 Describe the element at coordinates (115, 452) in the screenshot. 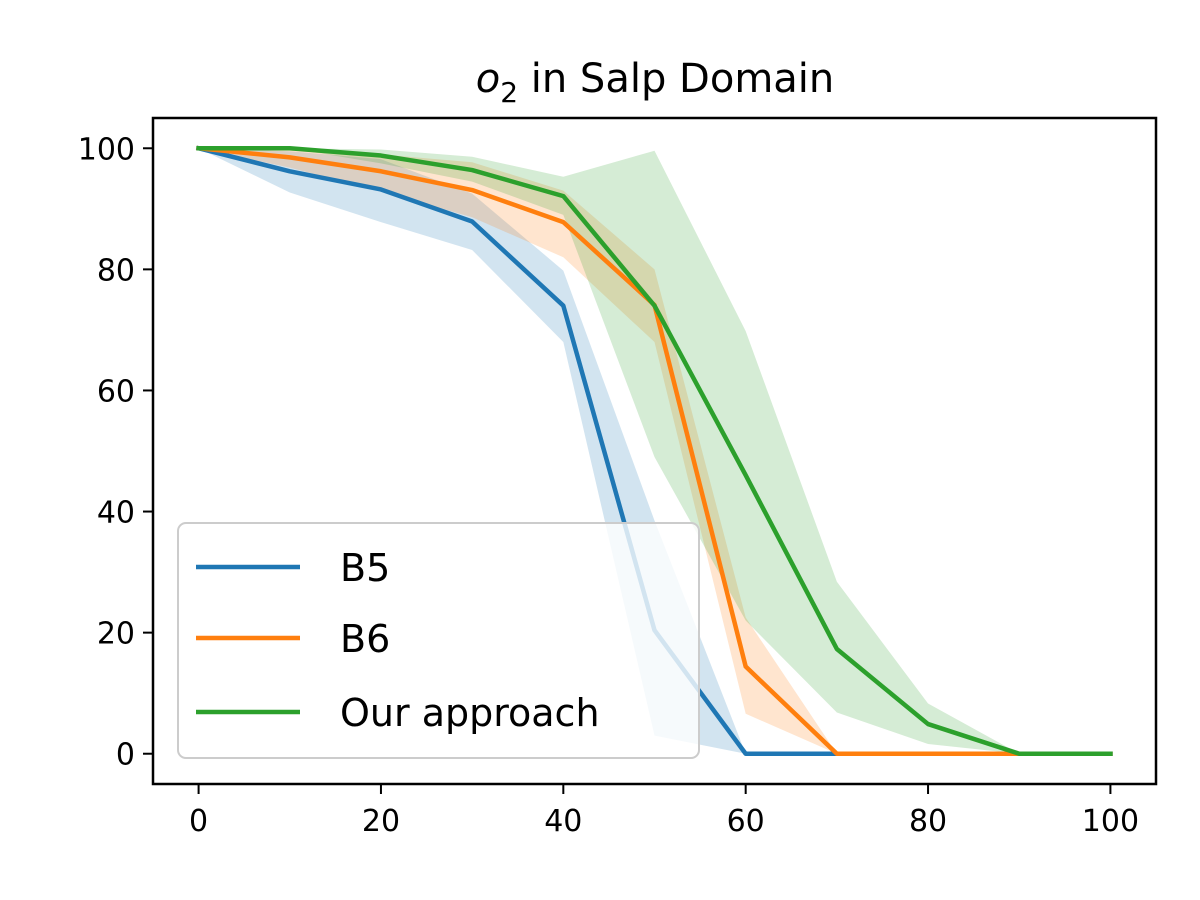

I see `y-axis: 0 20 40 60 80 100` at that location.